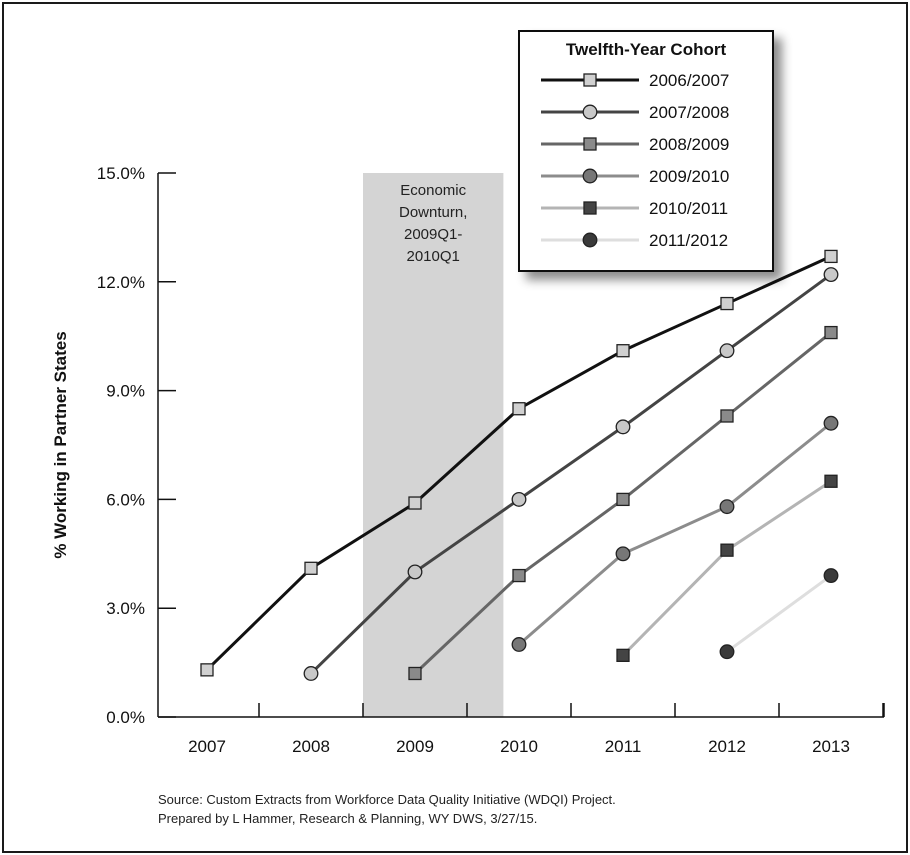 The image size is (910, 855). I want to click on legend-item: 2007/2008, so click(635, 112).